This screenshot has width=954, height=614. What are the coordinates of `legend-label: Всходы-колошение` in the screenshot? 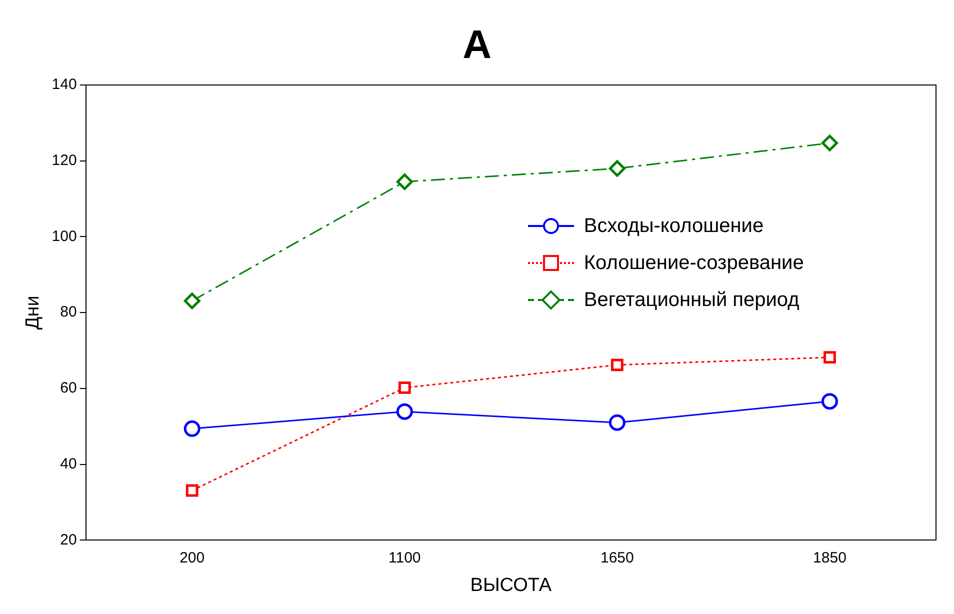 It's located at (674, 226).